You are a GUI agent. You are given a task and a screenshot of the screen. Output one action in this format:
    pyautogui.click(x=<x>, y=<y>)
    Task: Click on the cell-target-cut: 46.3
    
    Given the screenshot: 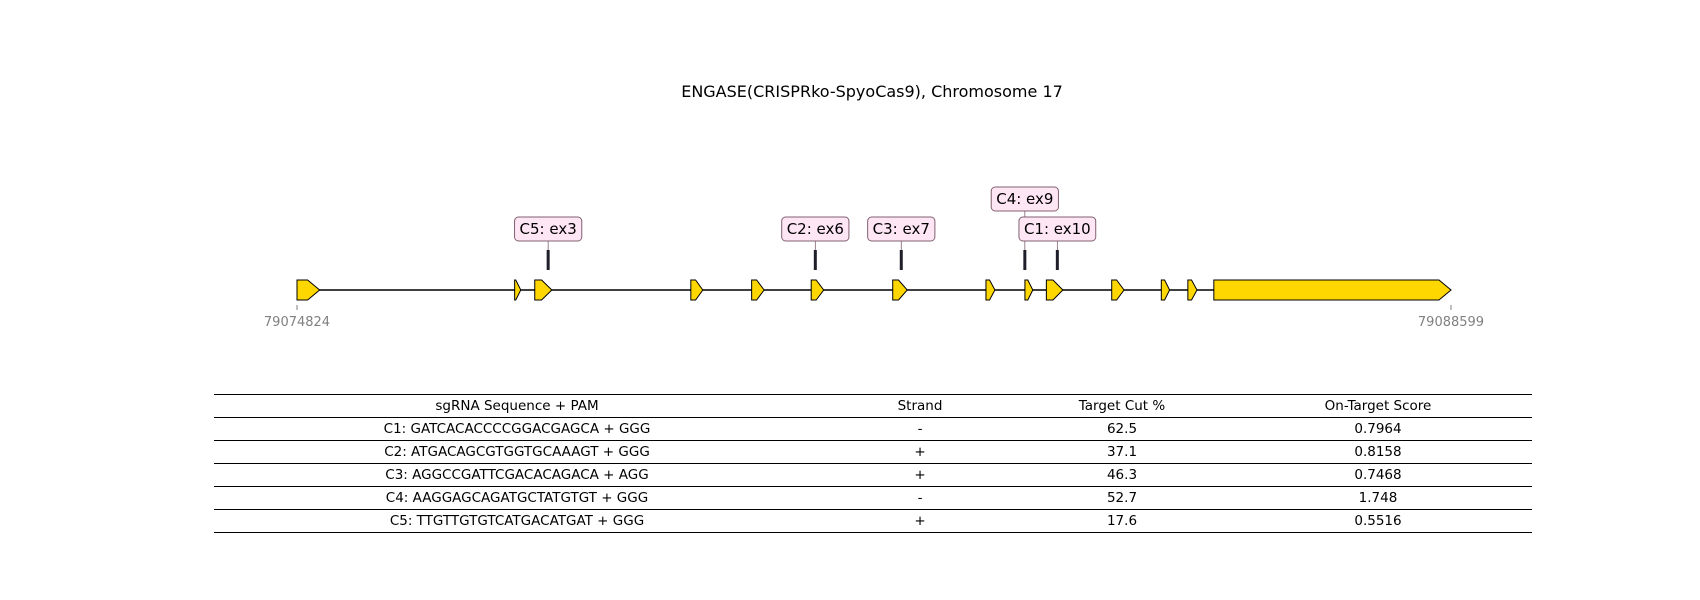 What is the action you would take?
    pyautogui.click(x=1122, y=475)
    